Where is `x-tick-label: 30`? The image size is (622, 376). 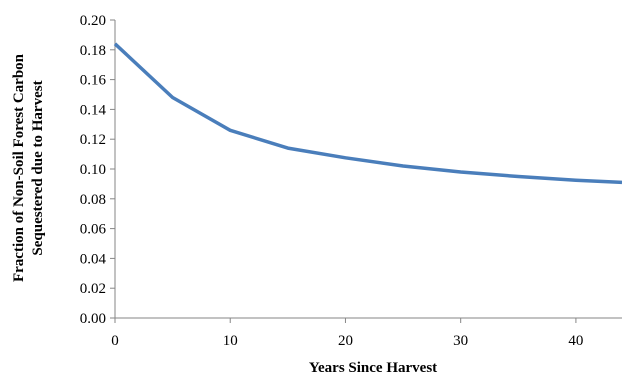
x-tick-label: 30 is located at coordinates (460, 341).